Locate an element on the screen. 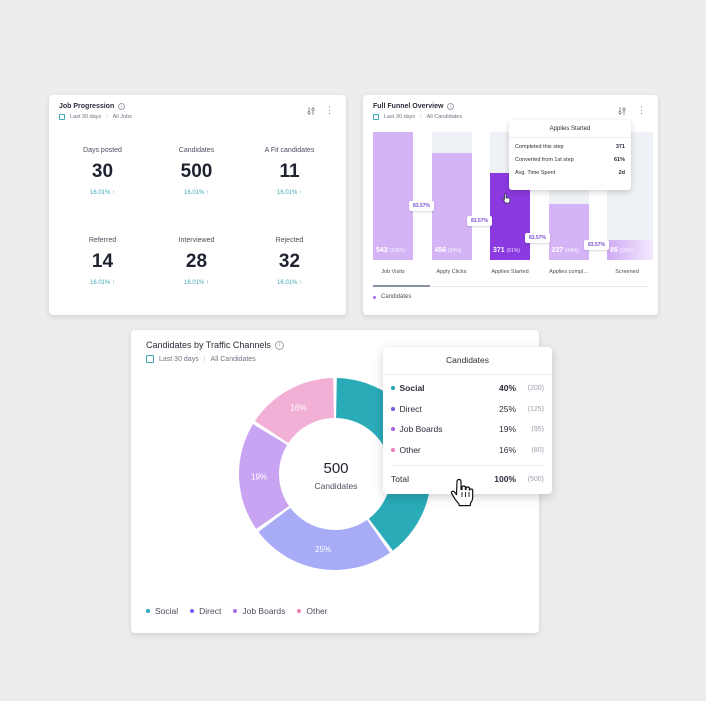  legend-job-boards: Job Boards is located at coordinates (259, 611).